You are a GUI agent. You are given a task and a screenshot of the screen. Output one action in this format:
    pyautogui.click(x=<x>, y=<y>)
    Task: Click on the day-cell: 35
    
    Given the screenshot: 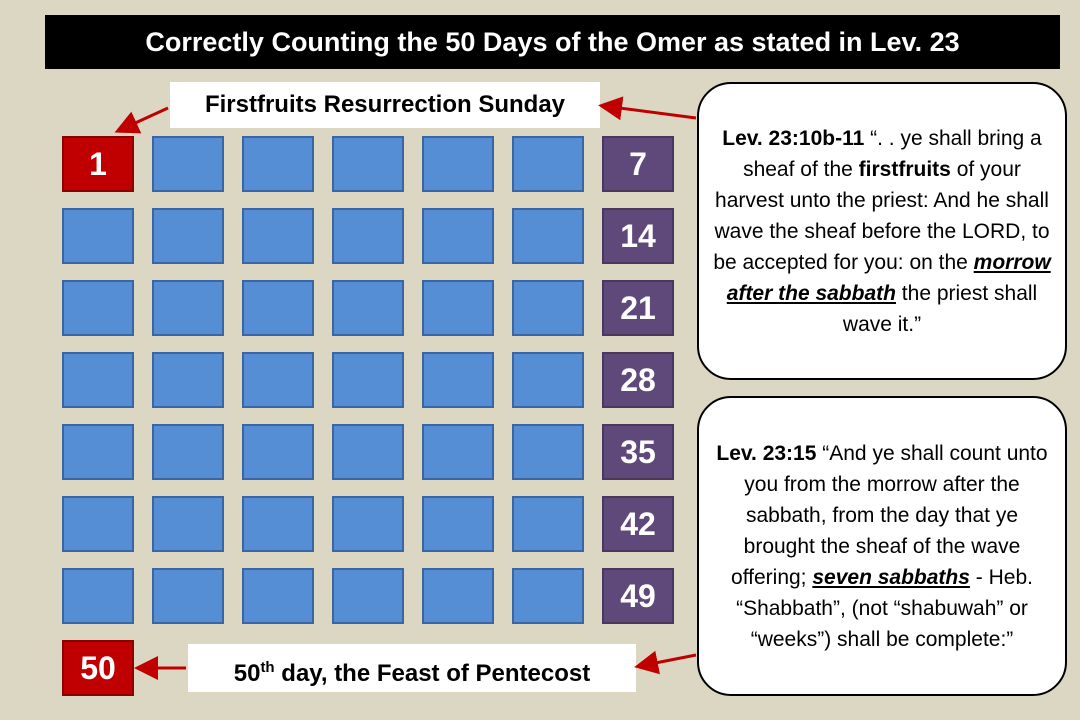 What is the action you would take?
    pyautogui.click(x=638, y=452)
    